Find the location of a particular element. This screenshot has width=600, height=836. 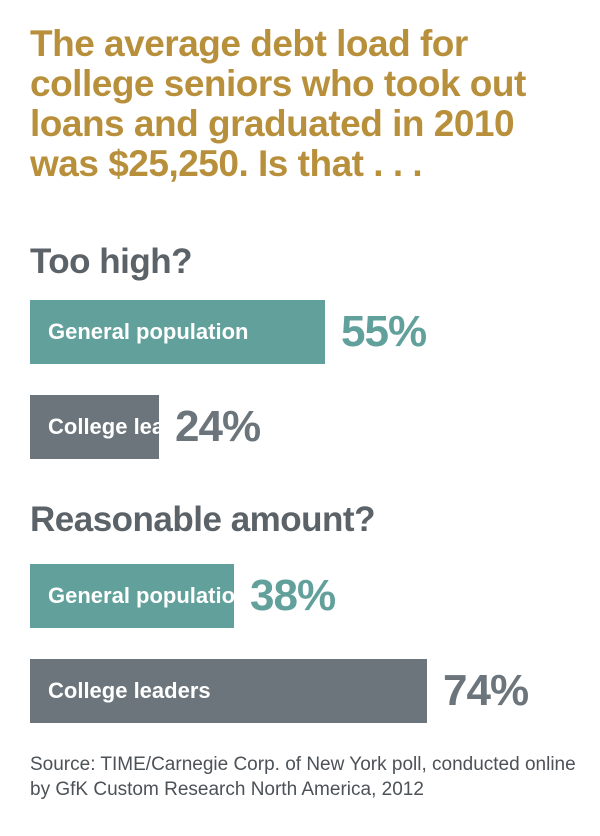

bar-value-label: 74% is located at coordinates (486, 690).